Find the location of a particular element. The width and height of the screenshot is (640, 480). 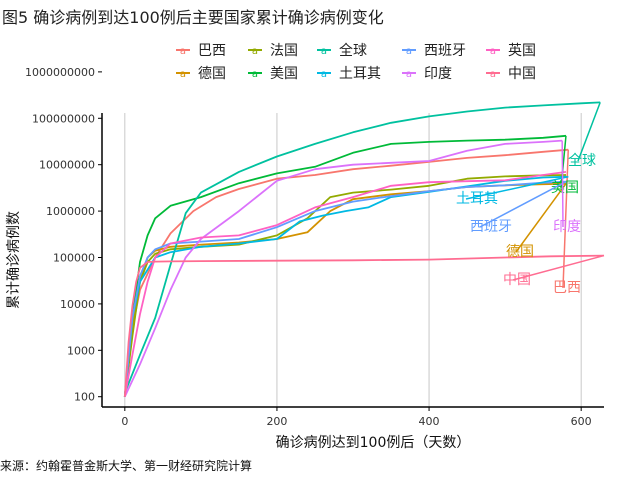

series-label-leader-西班牙 is located at coordinates (523, 204).